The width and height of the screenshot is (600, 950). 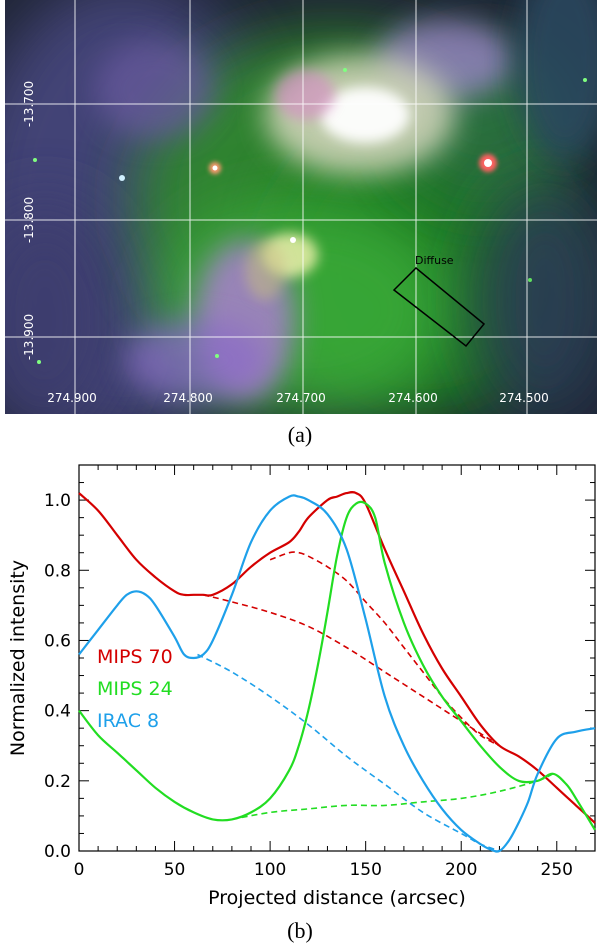 I want to click on legend: MIPS 70 MIPS 24 IRAC 8, so click(x=135, y=689).